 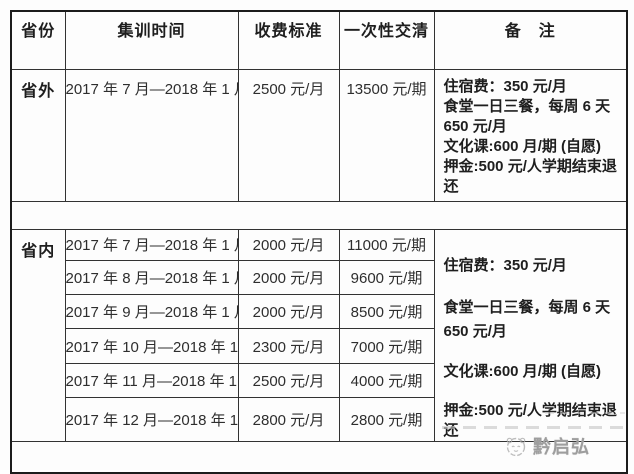 I want to click on lump-sum-cell: 13500 元/期, so click(x=386, y=135).